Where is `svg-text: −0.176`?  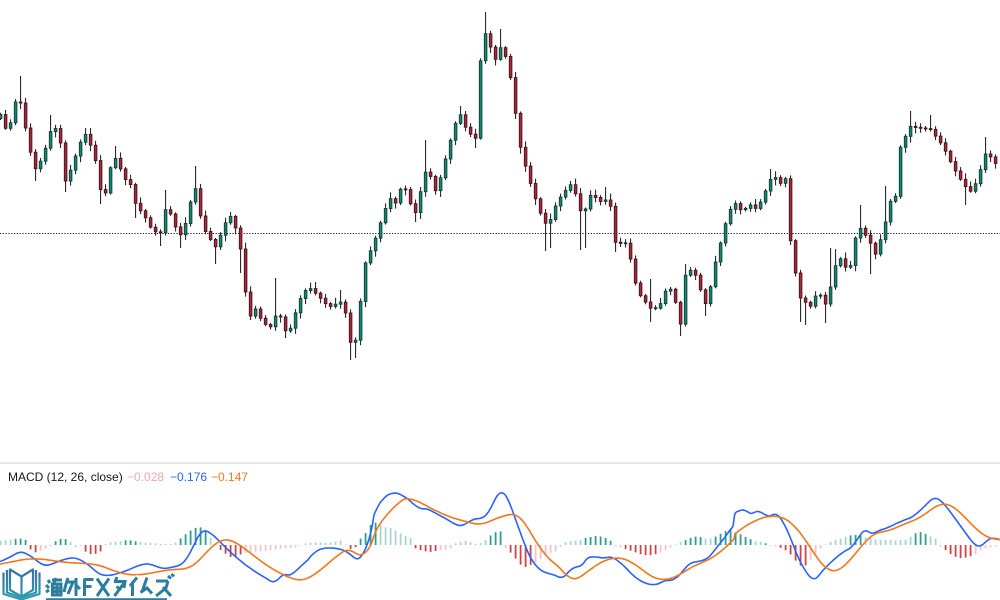 svg-text: −0.176 is located at coordinates (188, 477).